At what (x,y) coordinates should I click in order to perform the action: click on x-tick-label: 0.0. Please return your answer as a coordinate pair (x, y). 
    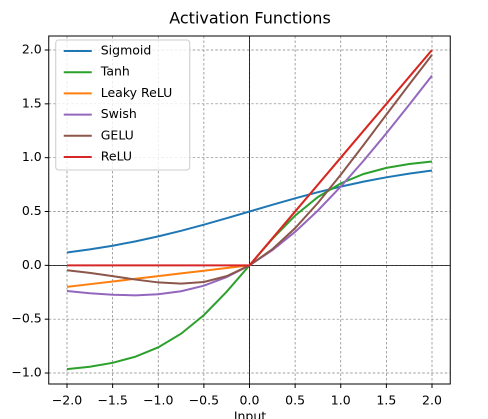
    Looking at the image, I should click on (250, 400).